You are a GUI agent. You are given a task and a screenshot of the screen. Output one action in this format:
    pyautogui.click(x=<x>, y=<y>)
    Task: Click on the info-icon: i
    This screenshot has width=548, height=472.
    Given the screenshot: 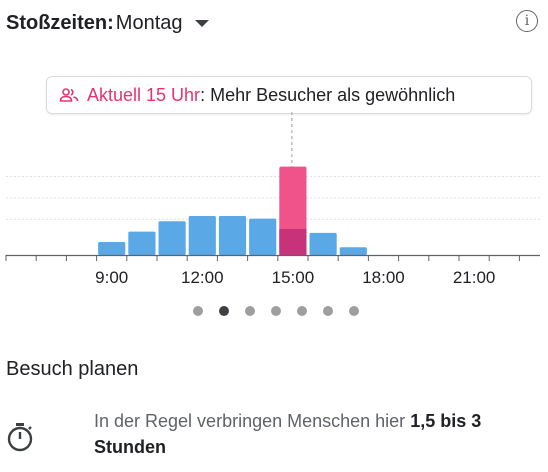 What is the action you would take?
    pyautogui.click(x=527, y=21)
    